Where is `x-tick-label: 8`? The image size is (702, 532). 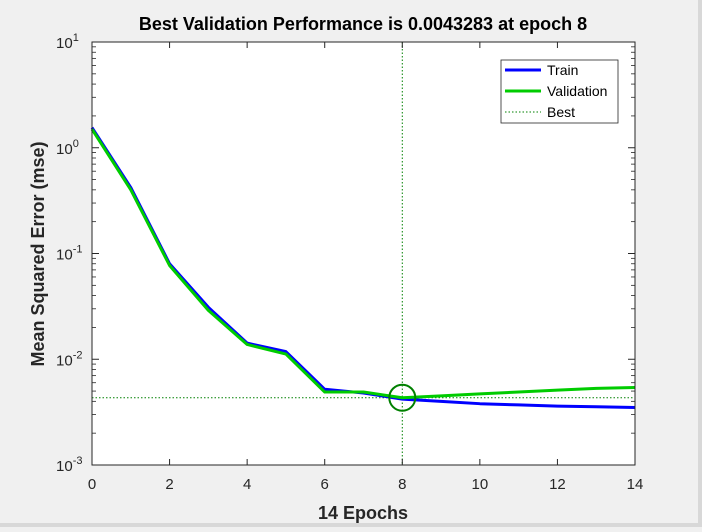 x-tick-label: 8 is located at coordinates (402, 484).